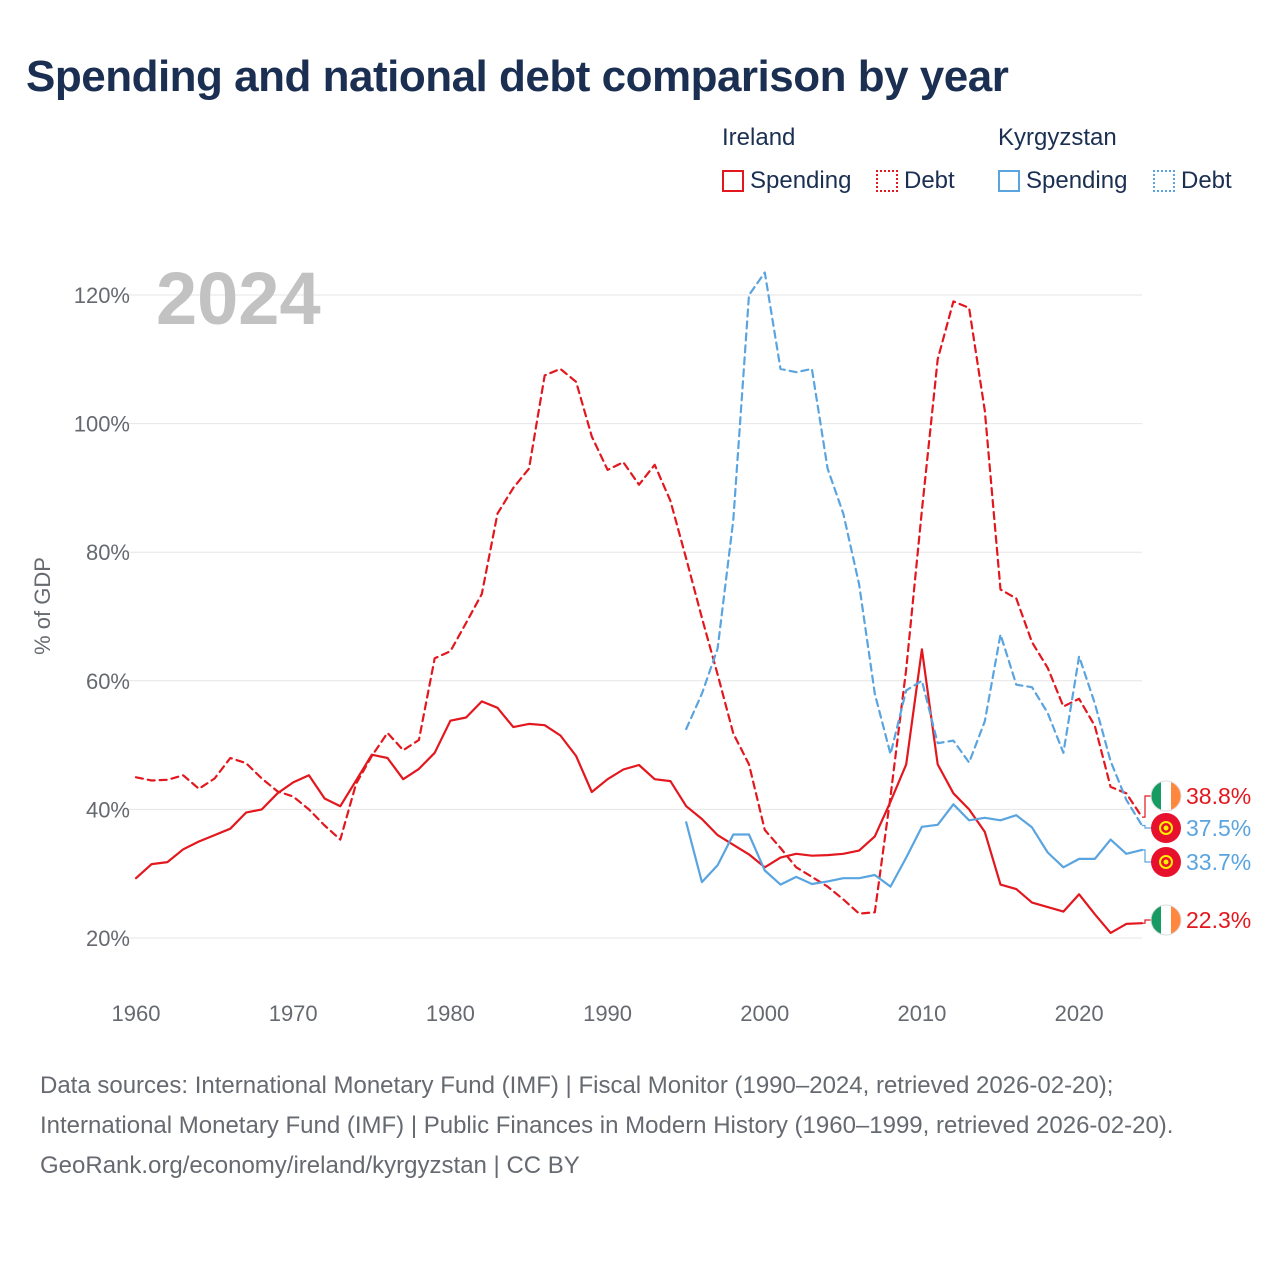 This screenshot has height=1280, width=1280. I want to click on legend-kyrgyzstan-spending: Spending, so click(1062, 181).